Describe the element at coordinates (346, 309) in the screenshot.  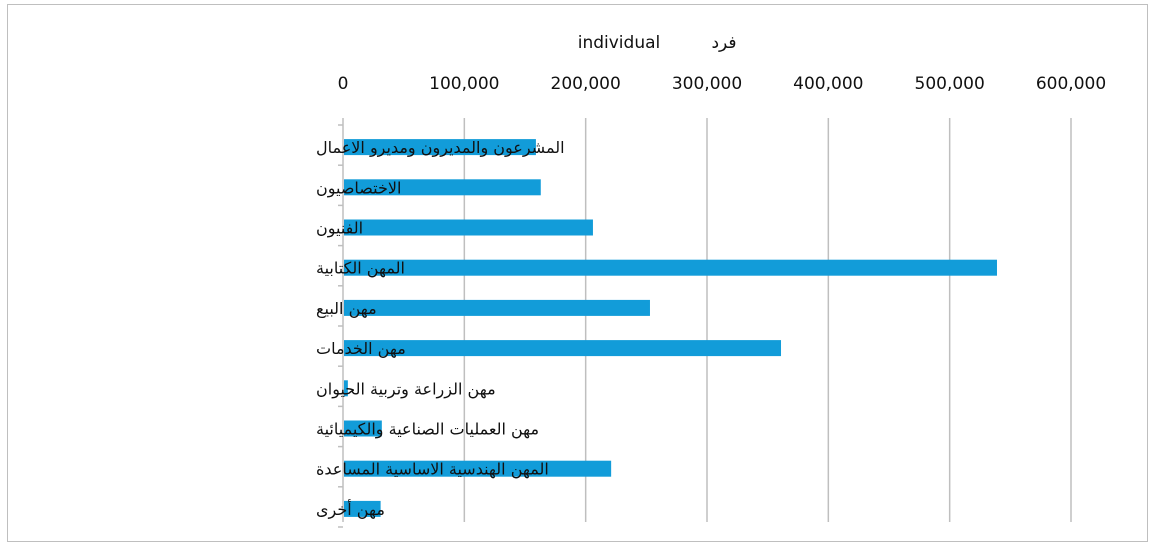
I see `category-label: مهن البيع` at that location.